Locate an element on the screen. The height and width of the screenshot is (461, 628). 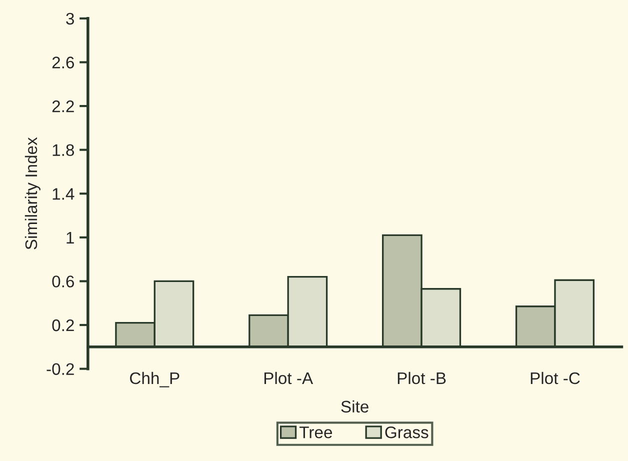
x-tick-label: Plot -B is located at coordinates (422, 378).